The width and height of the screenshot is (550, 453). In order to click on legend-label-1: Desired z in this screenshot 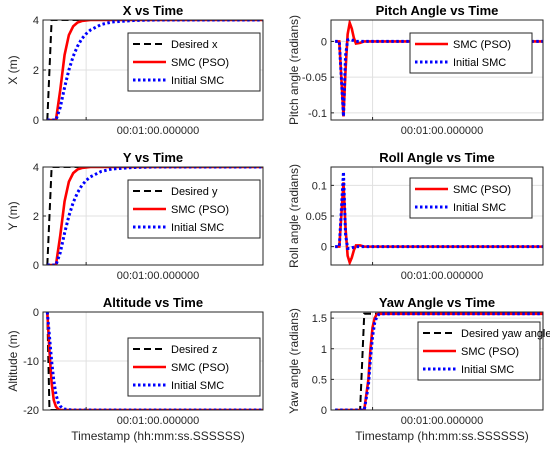, I will do `click(194, 350)`.